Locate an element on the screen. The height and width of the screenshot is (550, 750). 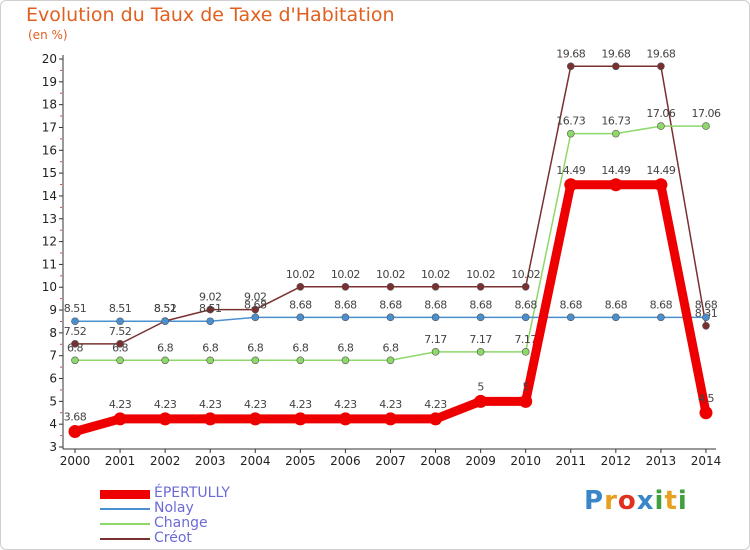
legend-label: ÉPERTULLY is located at coordinates (192, 493).